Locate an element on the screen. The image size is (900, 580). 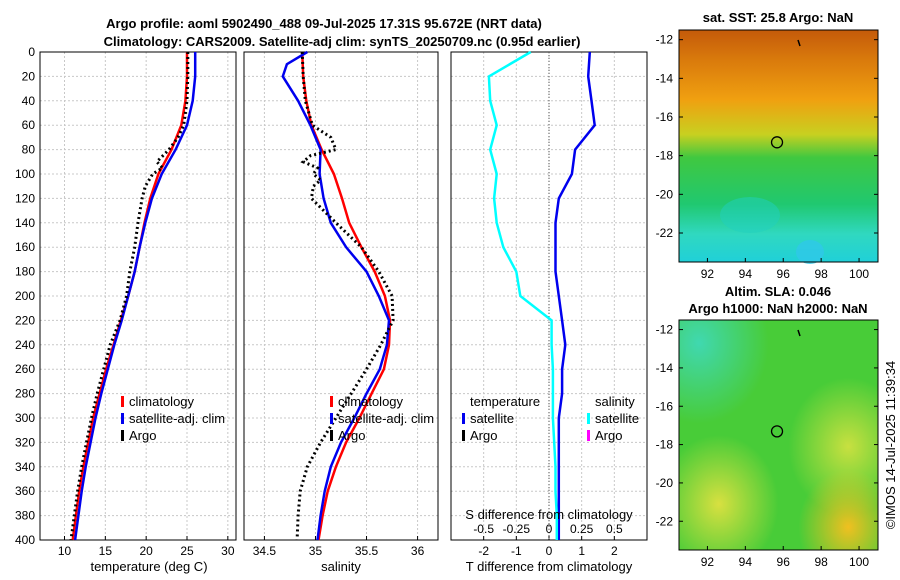
legend-mark-t-satellite is located at coordinates (463, 418).